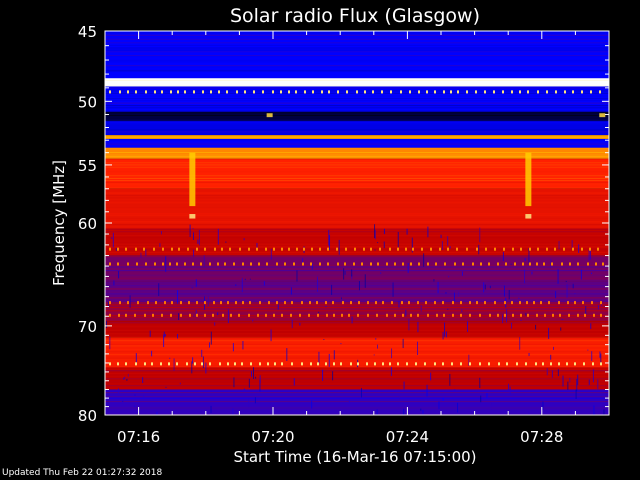 The height and width of the screenshot is (480, 640). I want to click on y-tick-label-4: 70, so click(87, 327).